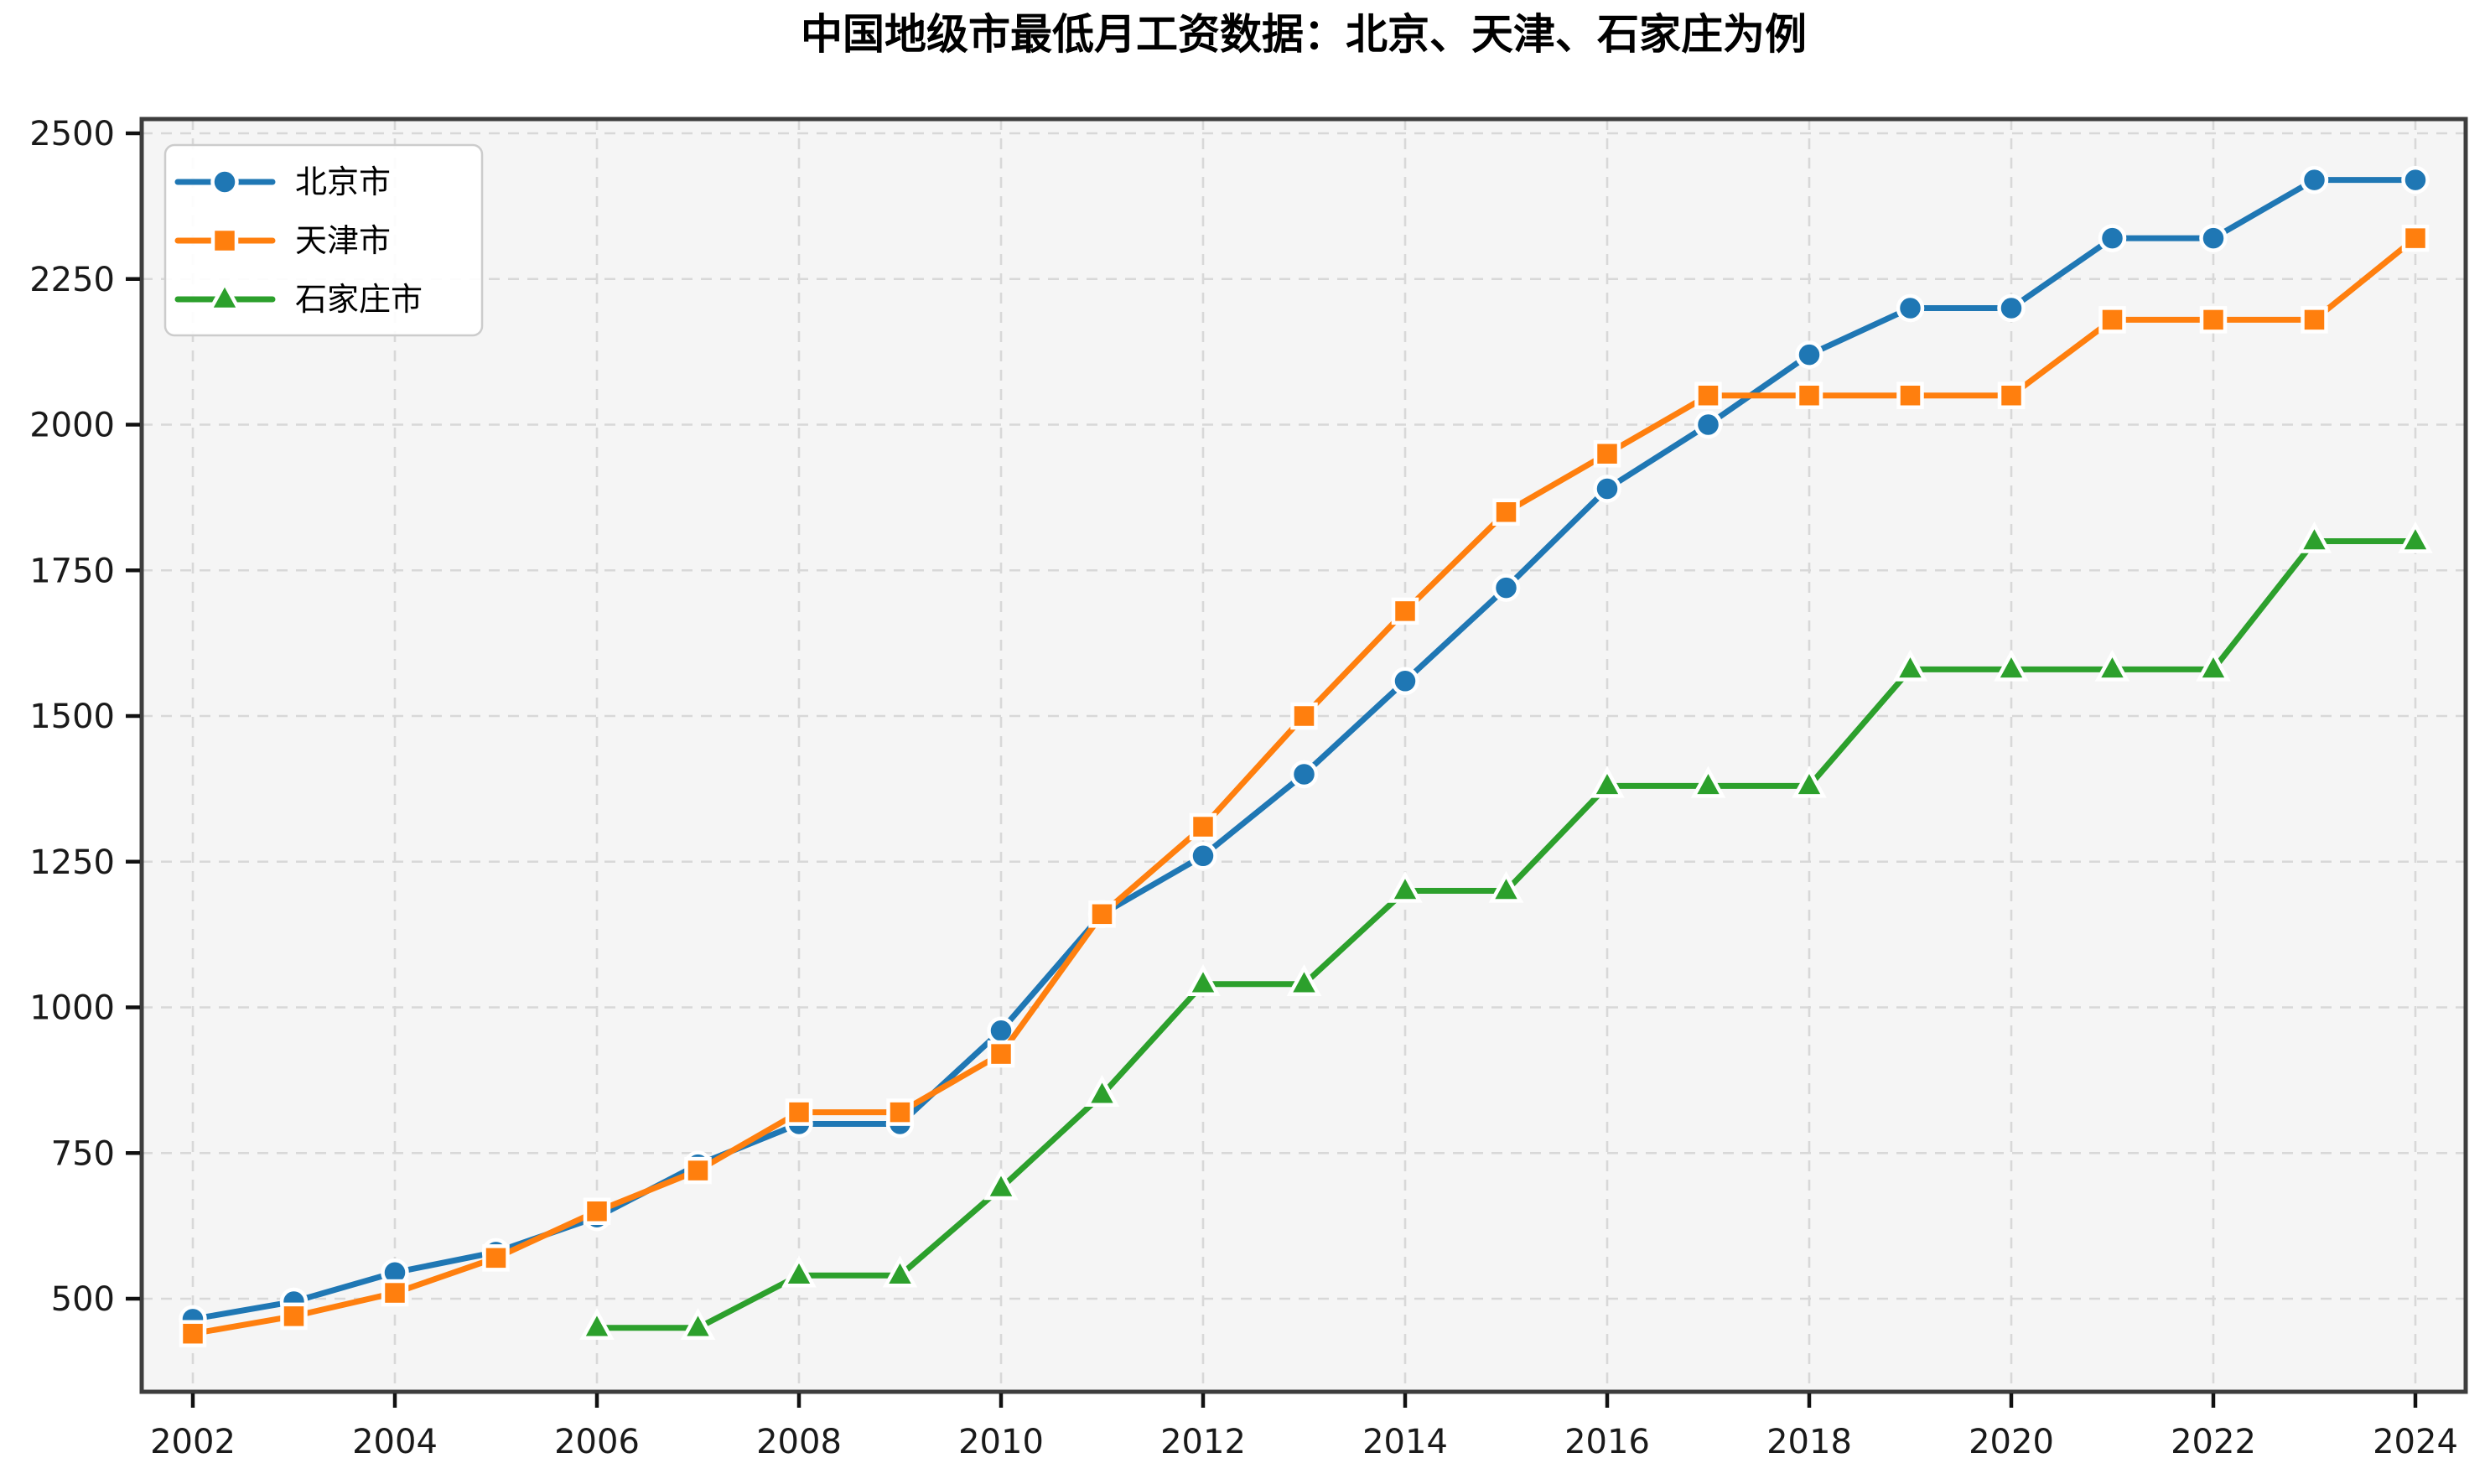  What do you see at coordinates (1304, 34) in the screenshot?
I see `chart-title: 中国地级市最低月工资数据：北京、天津、石家庄为例` at bounding box center [1304, 34].